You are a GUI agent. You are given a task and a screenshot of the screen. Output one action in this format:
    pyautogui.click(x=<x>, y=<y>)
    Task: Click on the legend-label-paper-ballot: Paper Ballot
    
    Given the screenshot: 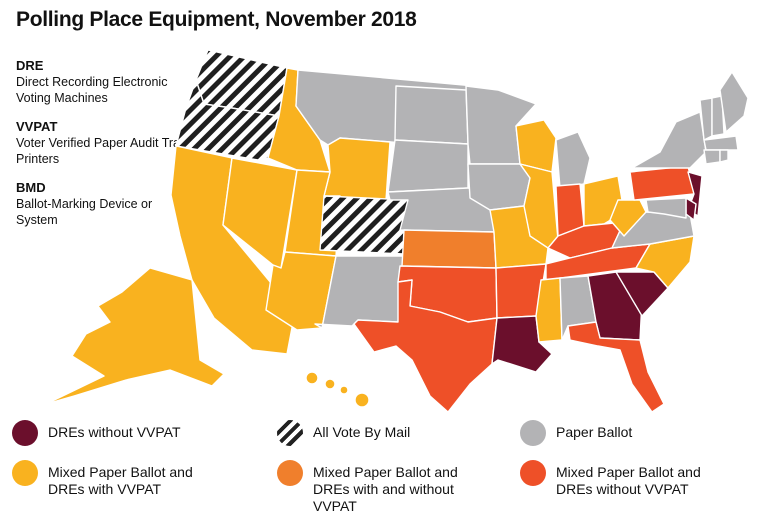 What is the action you would take?
    pyautogui.click(x=594, y=432)
    